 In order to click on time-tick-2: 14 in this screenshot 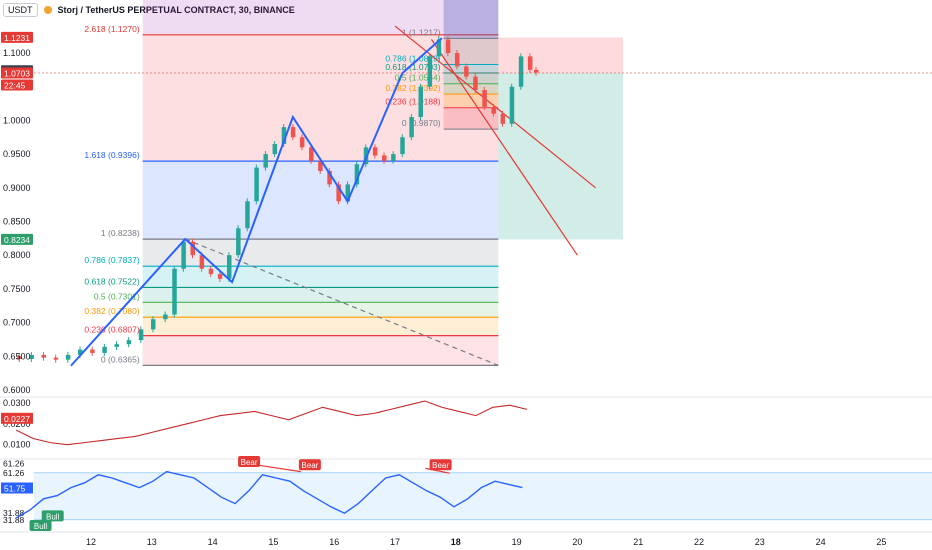, I will do `click(213, 542)`.